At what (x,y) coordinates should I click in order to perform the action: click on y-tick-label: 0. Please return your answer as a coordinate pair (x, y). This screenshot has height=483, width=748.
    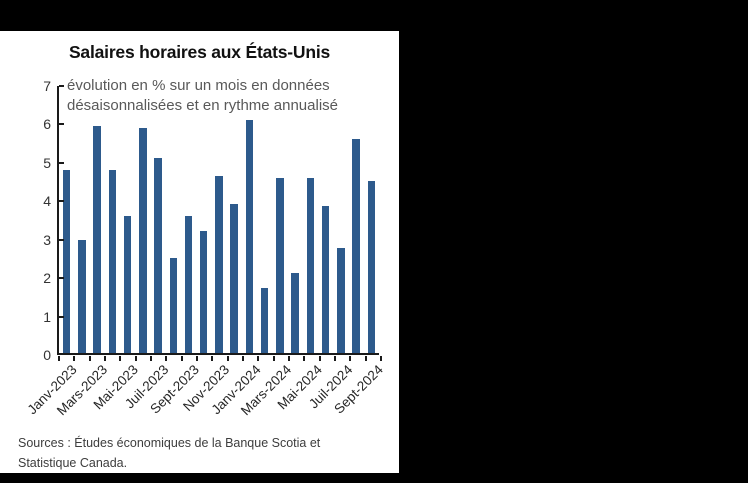
    Looking at the image, I should click on (47, 355).